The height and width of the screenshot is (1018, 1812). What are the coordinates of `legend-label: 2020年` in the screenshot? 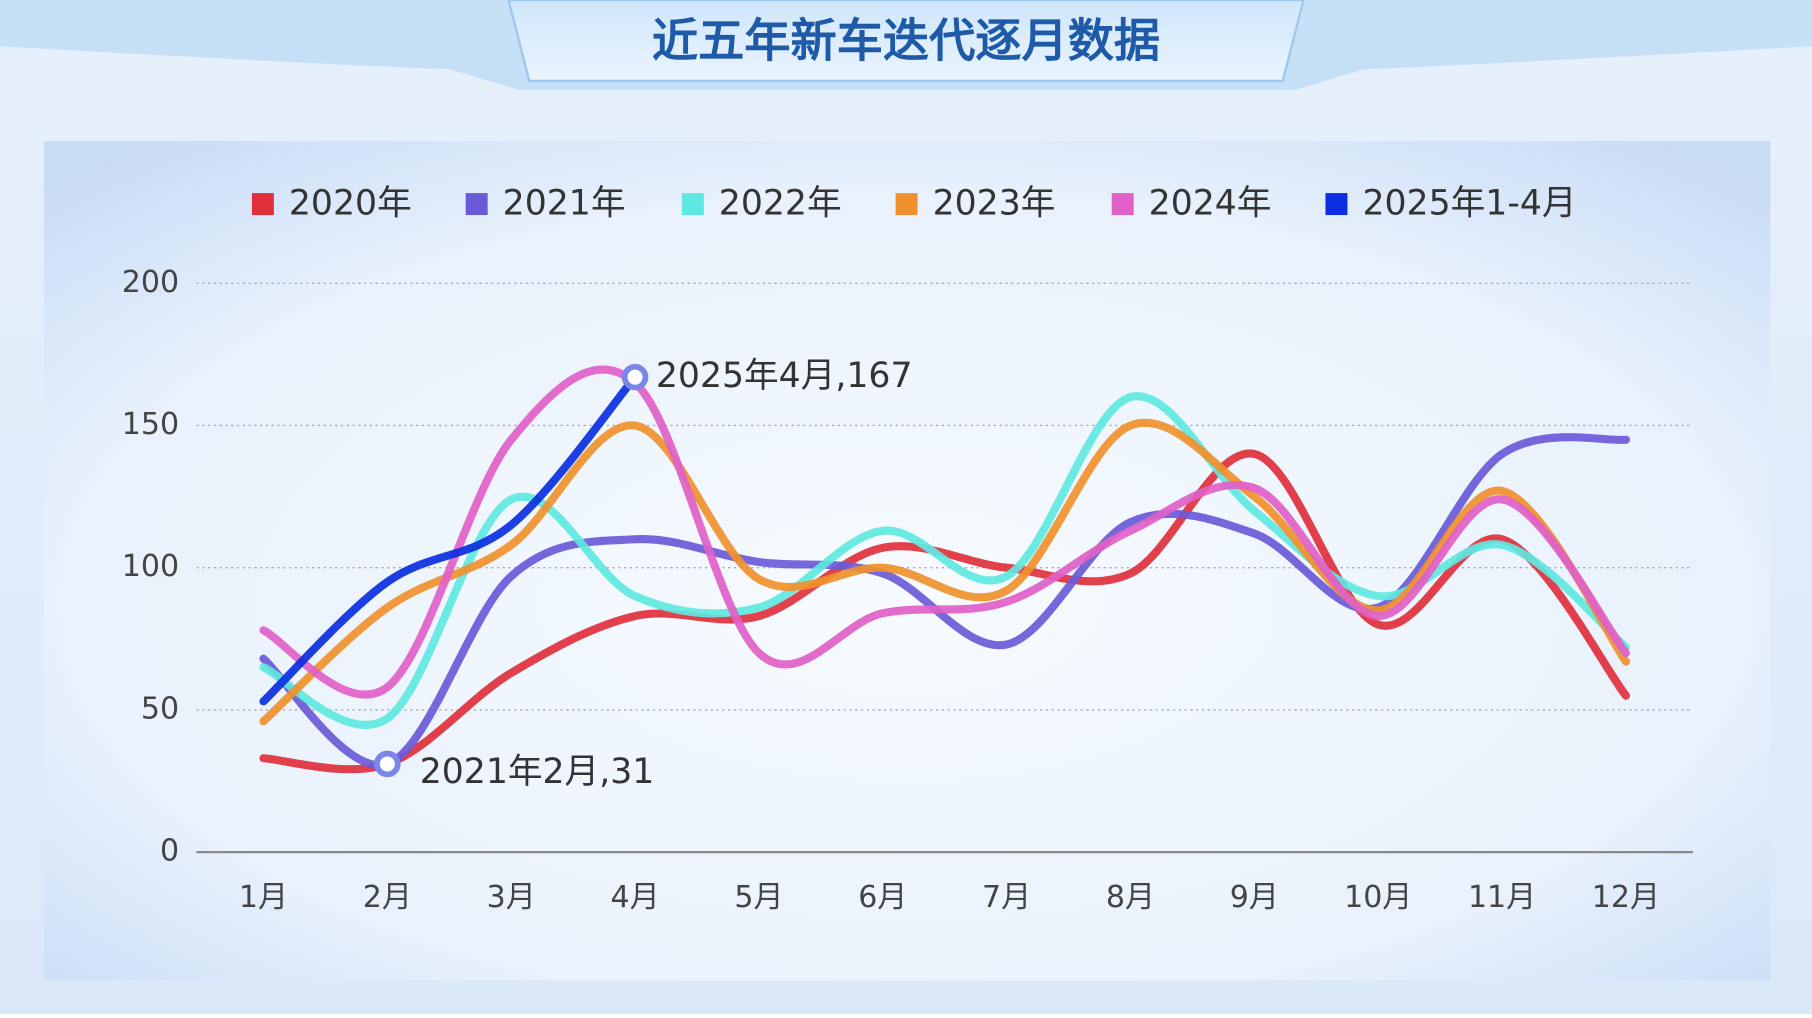 It's located at (350, 204).